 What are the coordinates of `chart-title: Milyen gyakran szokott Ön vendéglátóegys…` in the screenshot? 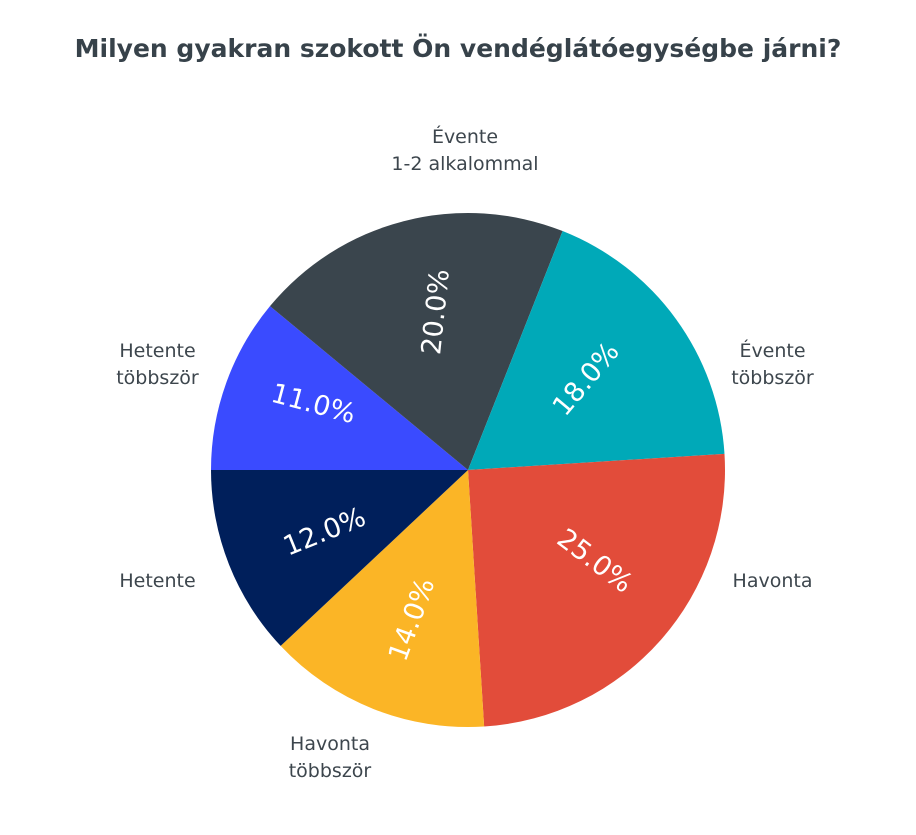 It's located at (458, 48).